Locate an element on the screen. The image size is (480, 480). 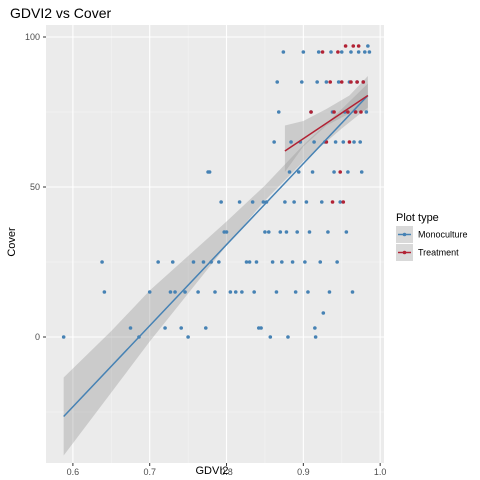
y-tick-label: 100 is located at coordinates (32, 37).